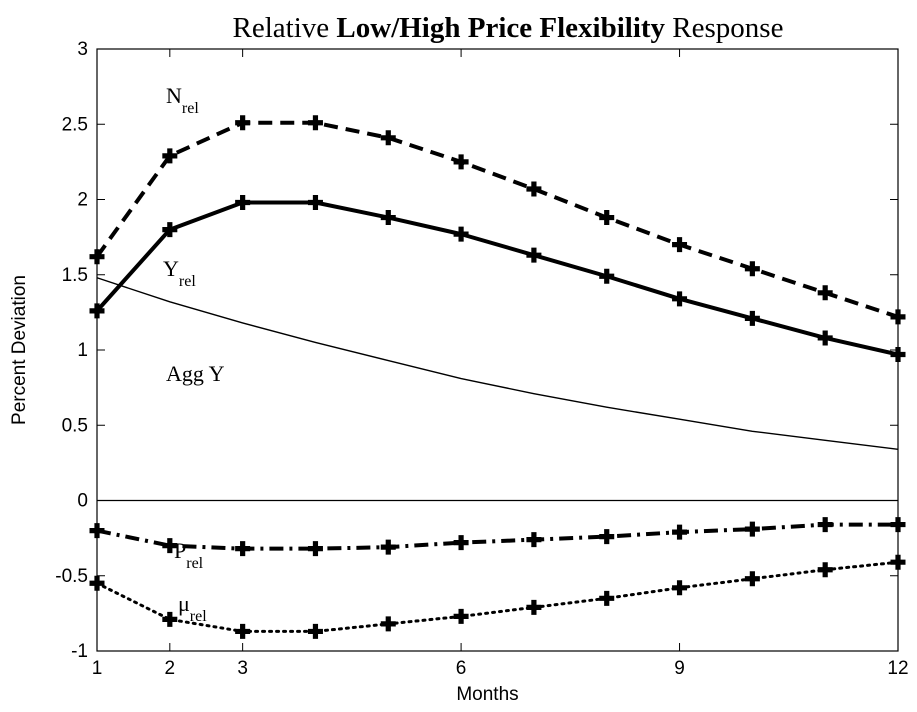 Image resolution: width=917 pixels, height=712 pixels. What do you see at coordinates (82, 200) in the screenshot?
I see `y-tick-label: 2` at bounding box center [82, 200].